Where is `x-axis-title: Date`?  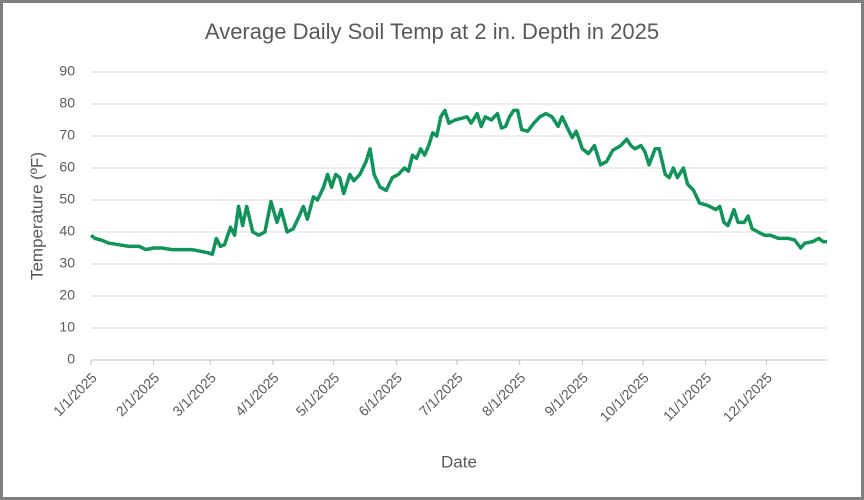
x-axis-title: Date is located at coordinates (459, 461).